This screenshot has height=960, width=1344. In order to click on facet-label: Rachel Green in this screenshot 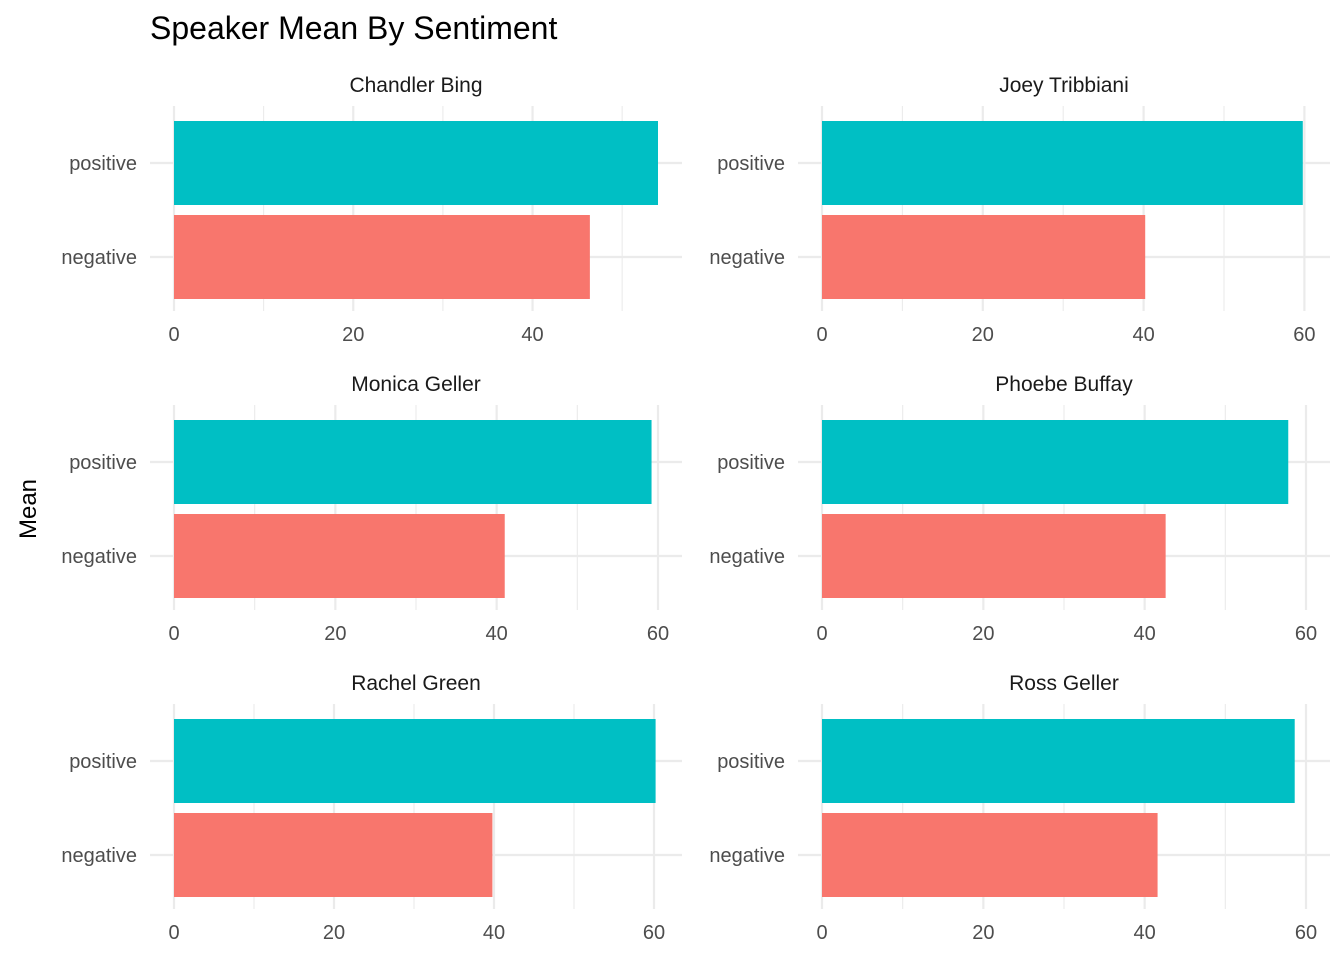, I will do `click(416, 683)`.